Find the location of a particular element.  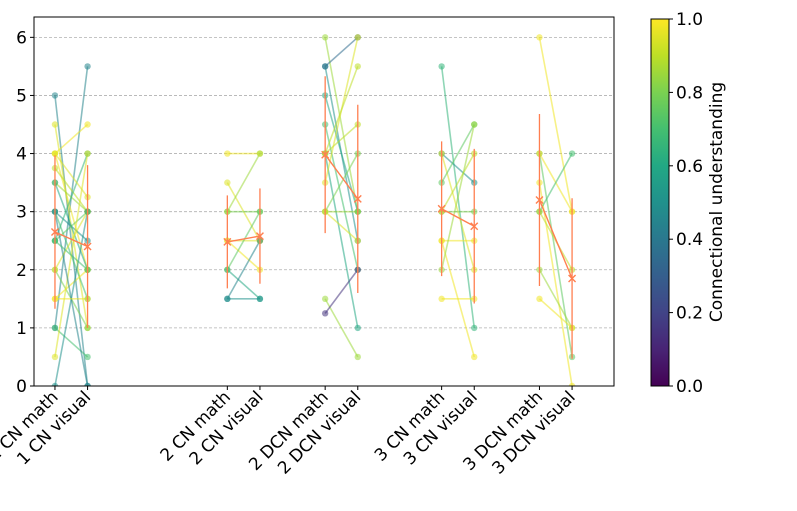

y-tick-label: 0 is located at coordinates (21, 387).